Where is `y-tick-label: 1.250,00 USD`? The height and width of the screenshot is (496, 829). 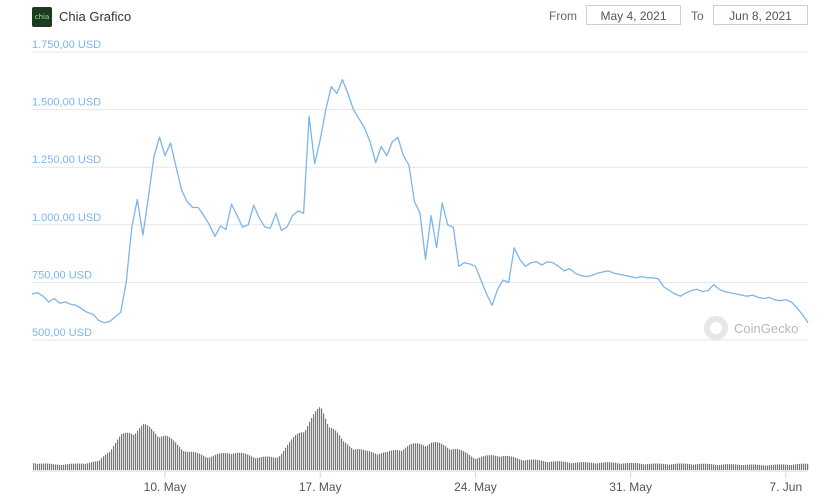 y-tick-label: 1.250,00 USD is located at coordinates (66, 160).